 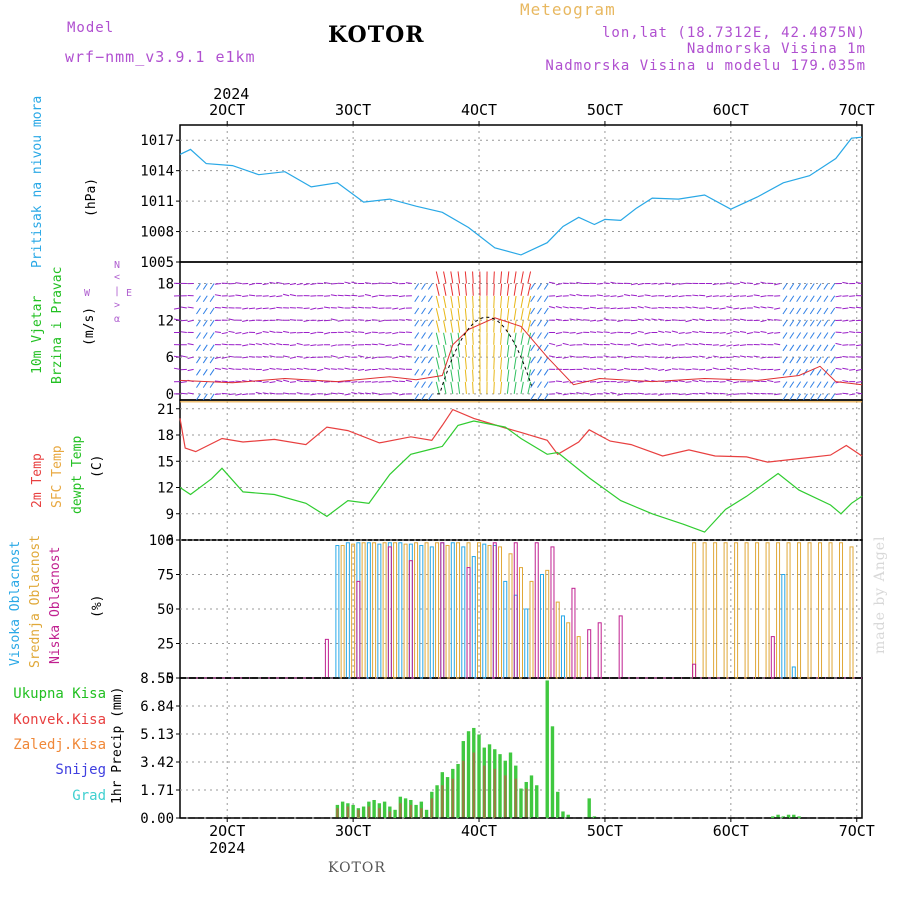 What do you see at coordinates (772, 657) in the screenshot?
I see `cloud-bar-low` at bounding box center [772, 657].